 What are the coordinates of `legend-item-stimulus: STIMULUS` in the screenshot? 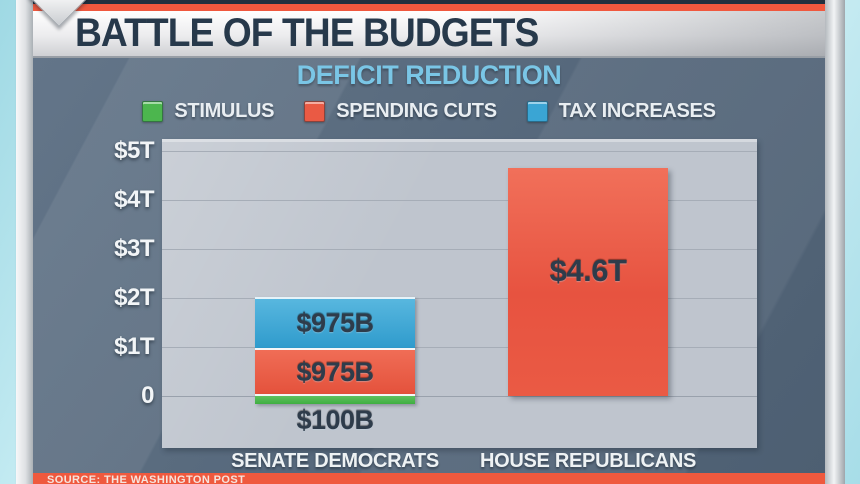 It's located at (208, 111).